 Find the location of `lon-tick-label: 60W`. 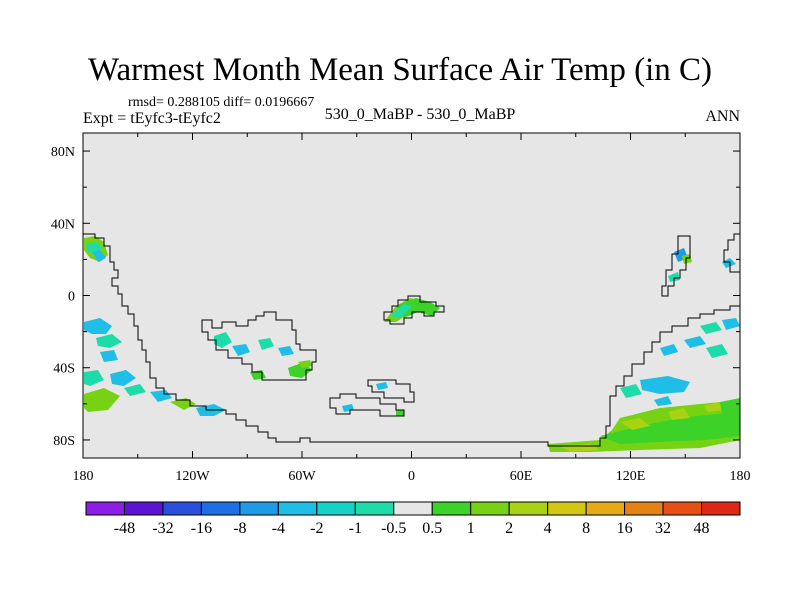

lon-tick-label: 60W is located at coordinates (302, 476).